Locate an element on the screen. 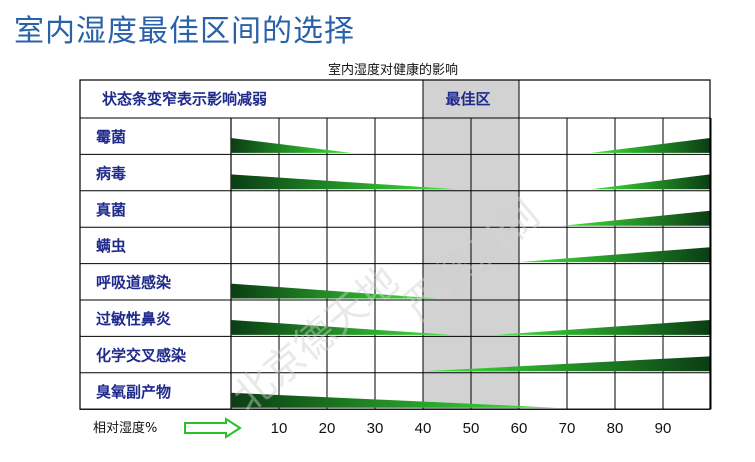  row-label: 霉菌 is located at coordinates (111, 137).